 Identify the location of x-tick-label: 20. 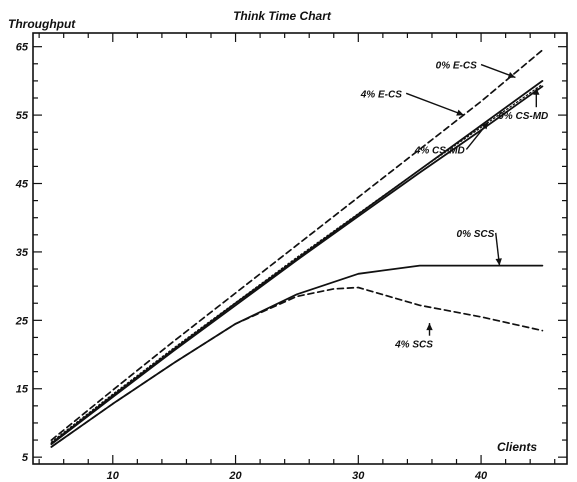
(235, 476).